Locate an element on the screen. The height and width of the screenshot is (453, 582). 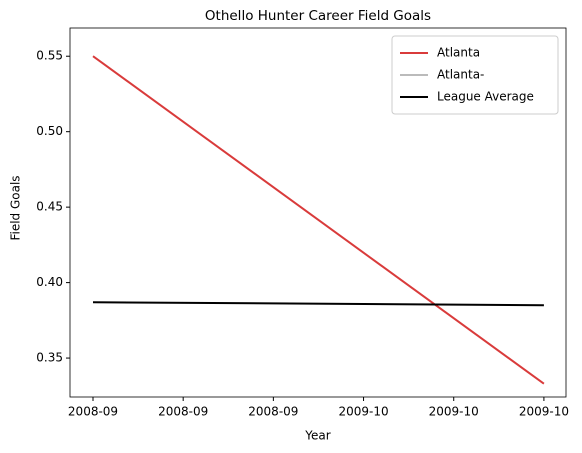
series-line is located at coordinates (318, 304).